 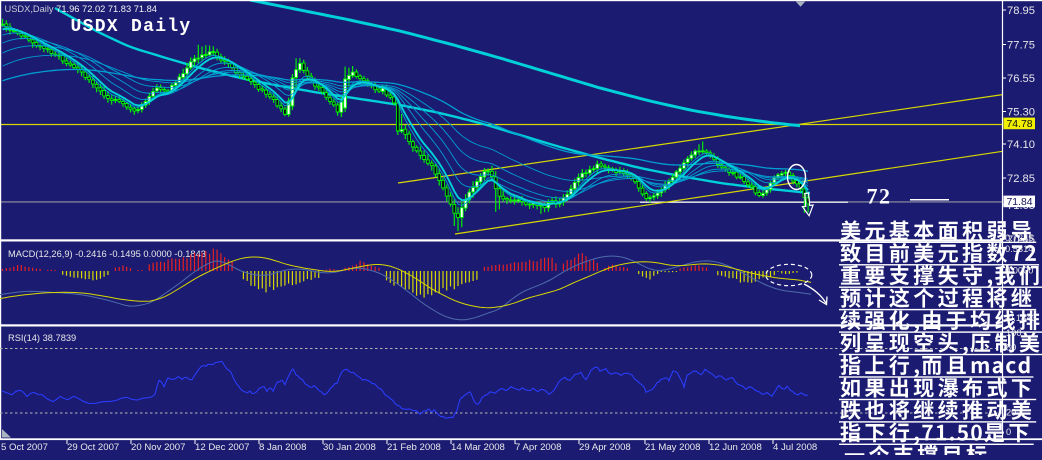 I want to click on svg-text: 0.0000, so click(x=1019, y=271).